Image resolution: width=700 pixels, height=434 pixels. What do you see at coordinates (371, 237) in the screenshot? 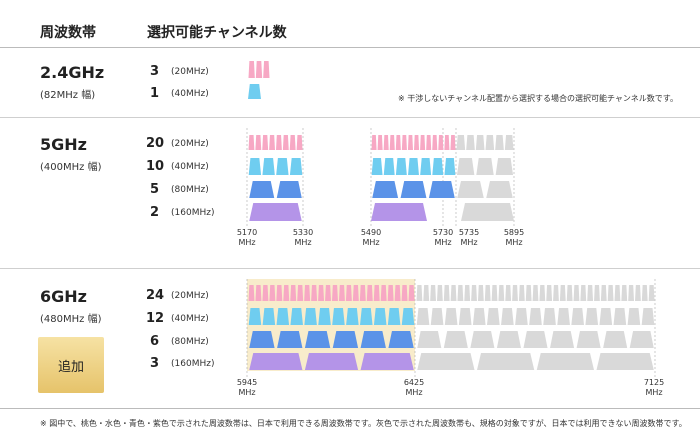
I see `freq-label: 5490 MHz` at bounding box center [371, 237].